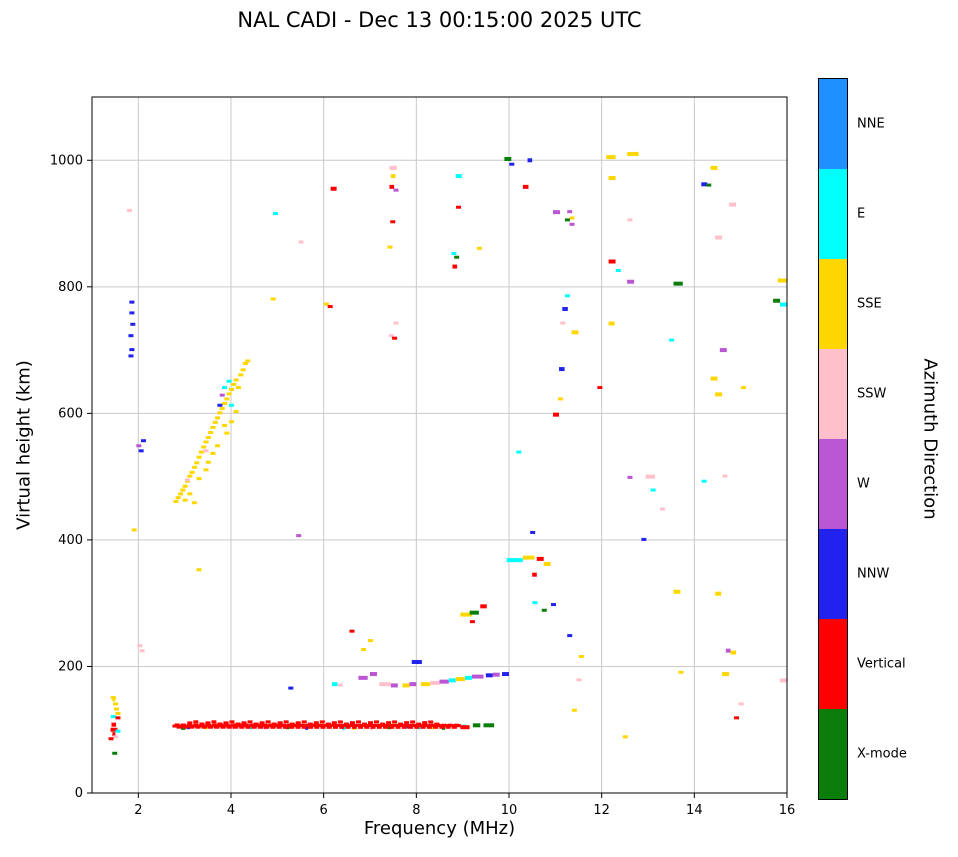 This screenshot has width=958, height=857. Describe the element at coordinates (787, 810) in the screenshot. I see `x-tick-label: 16` at that location.